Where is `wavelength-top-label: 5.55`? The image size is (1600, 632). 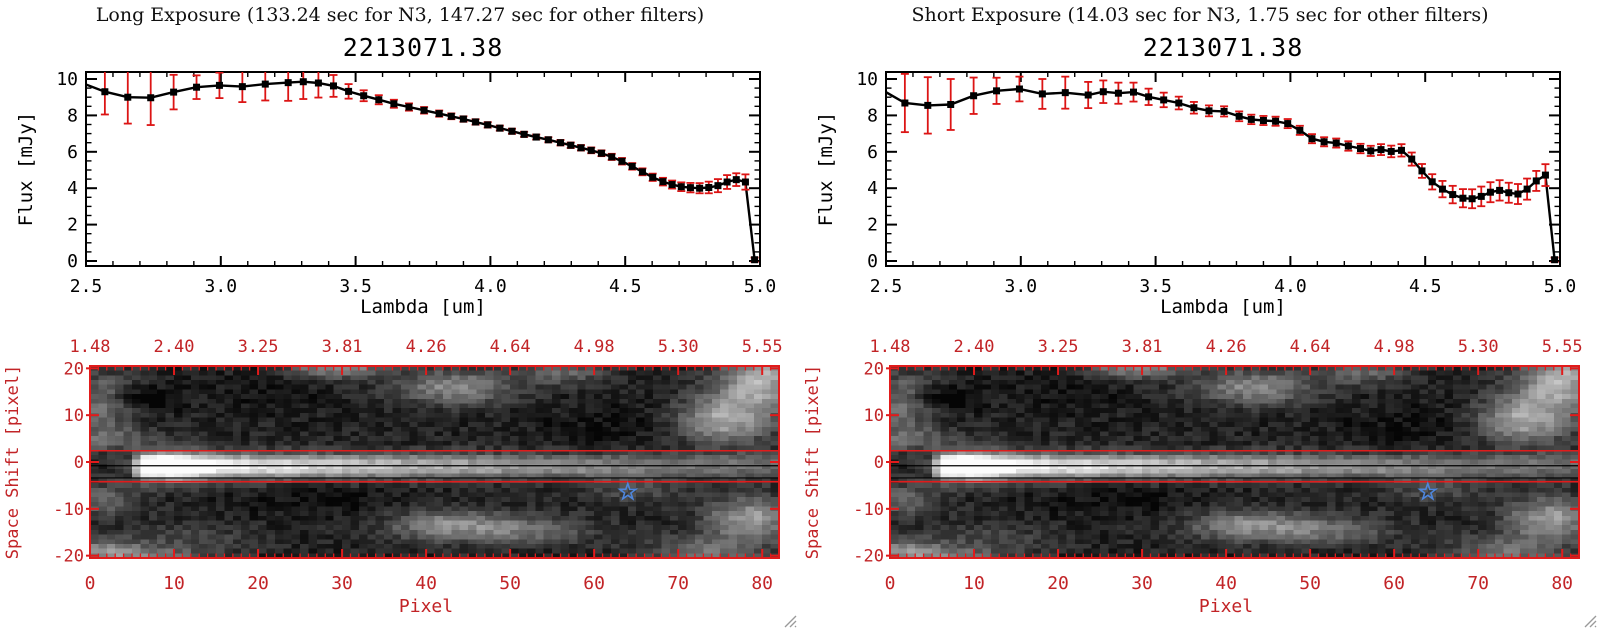
wavelength-top-label: 5.55 is located at coordinates (1562, 347).